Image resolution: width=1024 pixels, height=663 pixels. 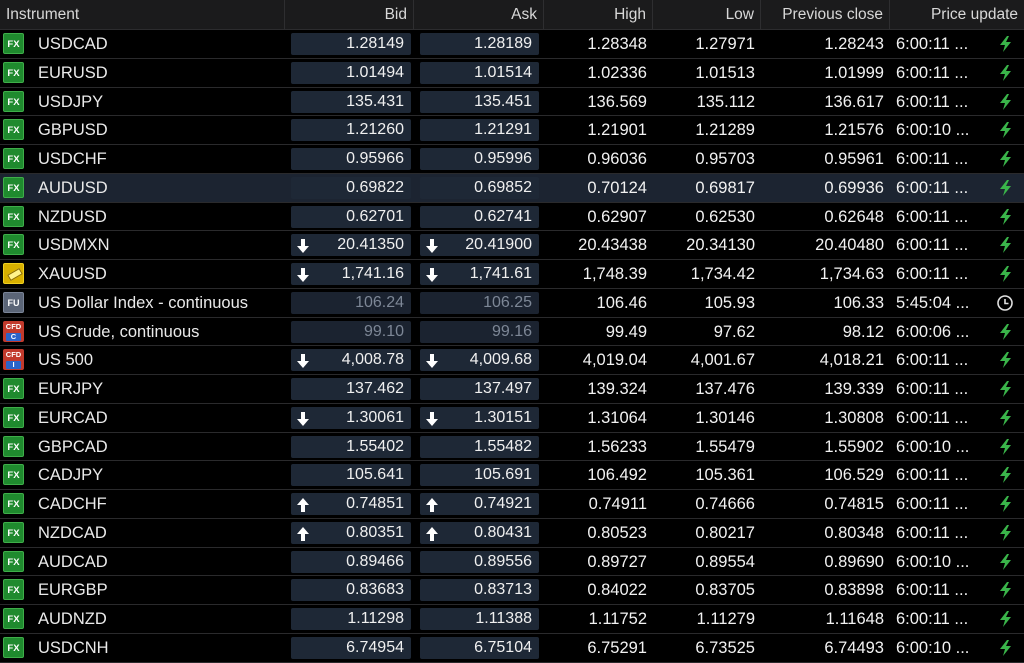 What do you see at coordinates (351, 590) in the screenshot?
I see `bid-price-button: 0.83683` at bounding box center [351, 590].